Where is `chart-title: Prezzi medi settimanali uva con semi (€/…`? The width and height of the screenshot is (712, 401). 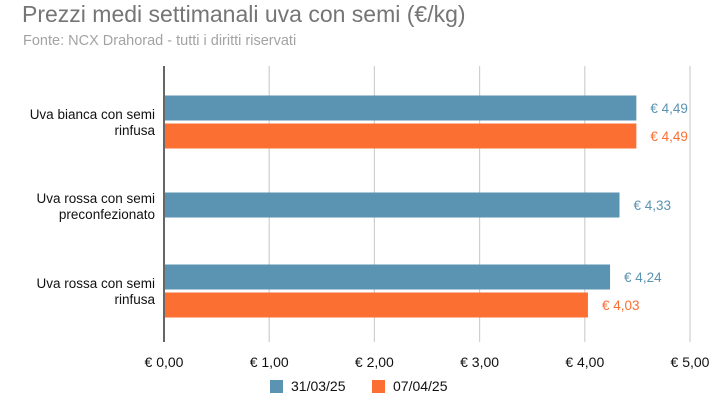
chart-title: Prezzi medi settimanali uva con semi (€/… is located at coordinates (244, 14).